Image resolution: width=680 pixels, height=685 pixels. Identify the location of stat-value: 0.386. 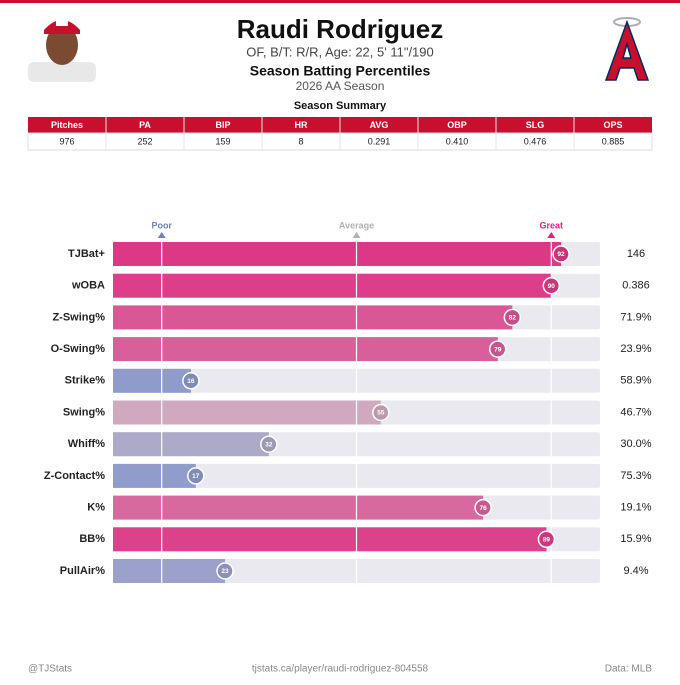
(636, 286).